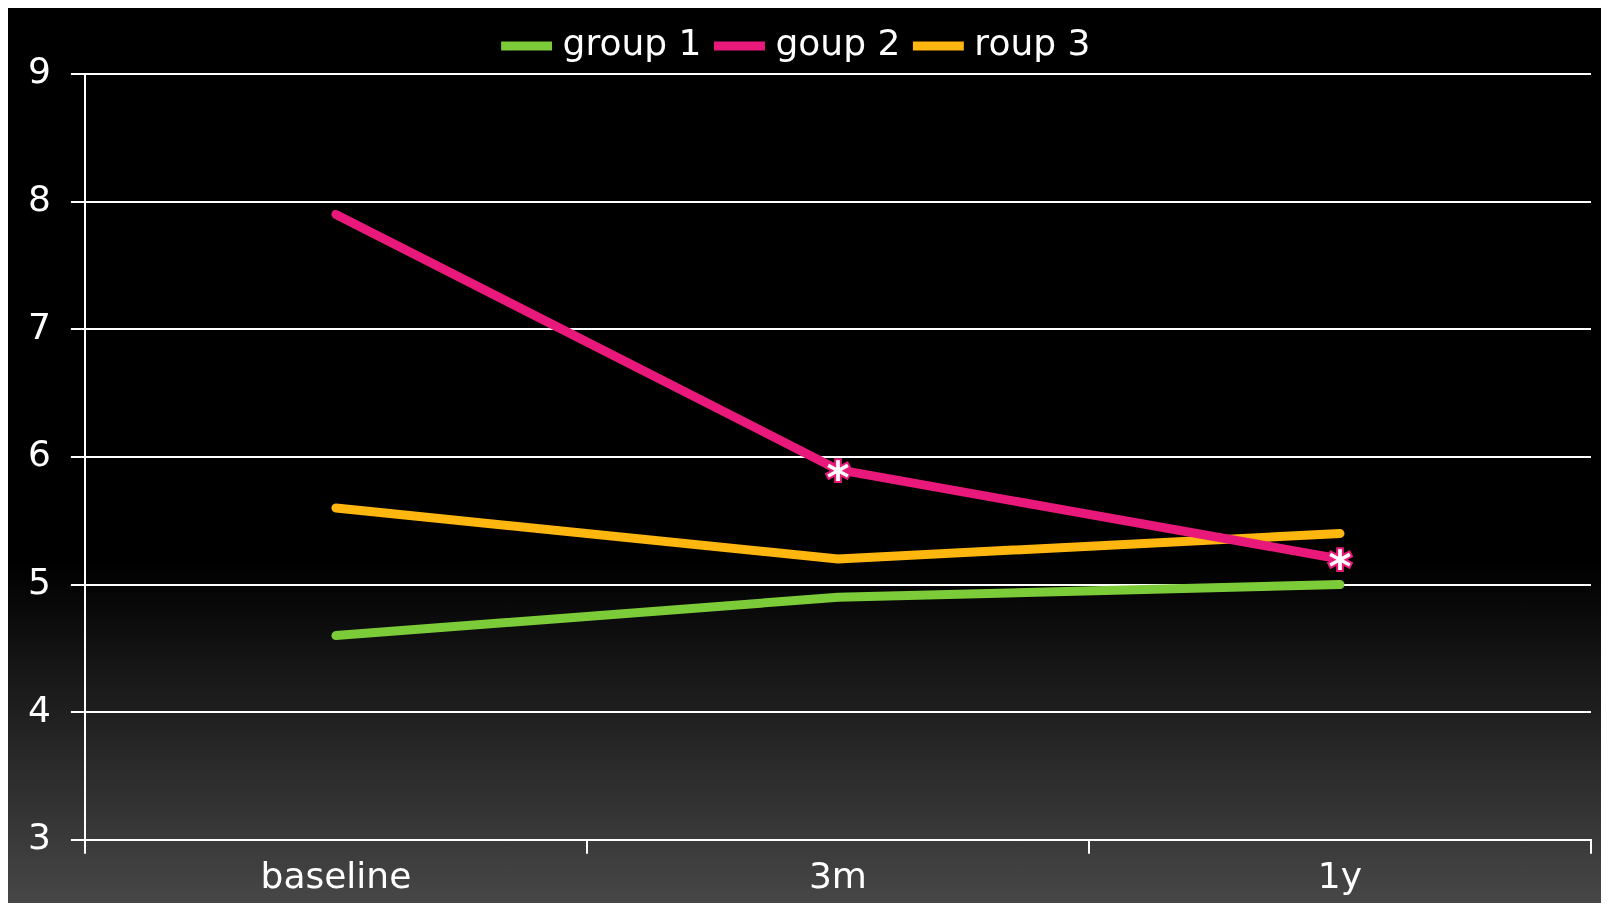 This screenshot has width=1609, height=911. Describe the element at coordinates (39, 198) in the screenshot. I see `y-tick-label: 8` at that location.